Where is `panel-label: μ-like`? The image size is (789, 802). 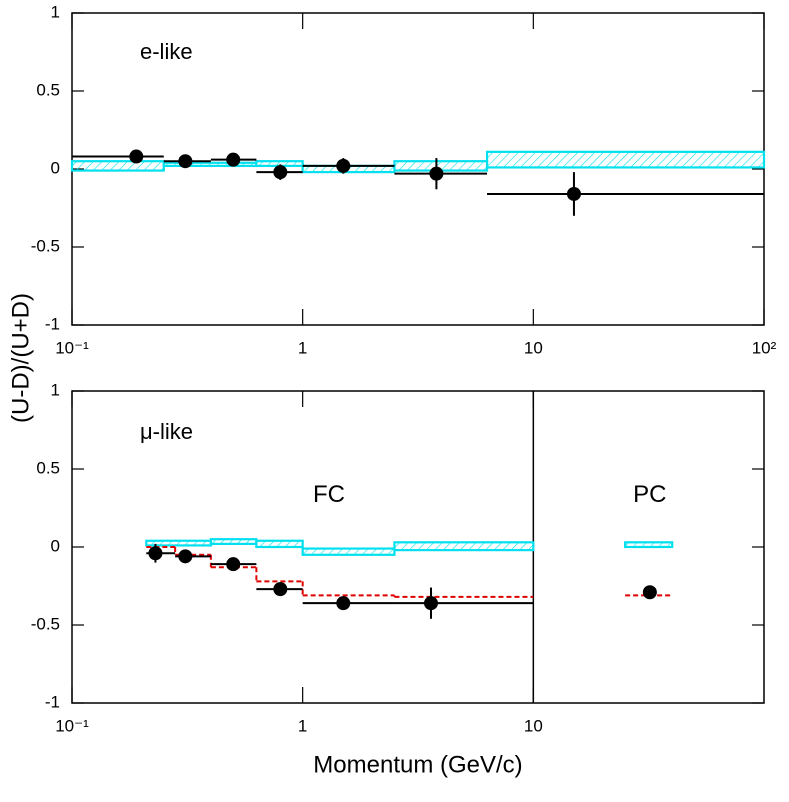
panel-label: μ-like is located at coordinates (166, 431).